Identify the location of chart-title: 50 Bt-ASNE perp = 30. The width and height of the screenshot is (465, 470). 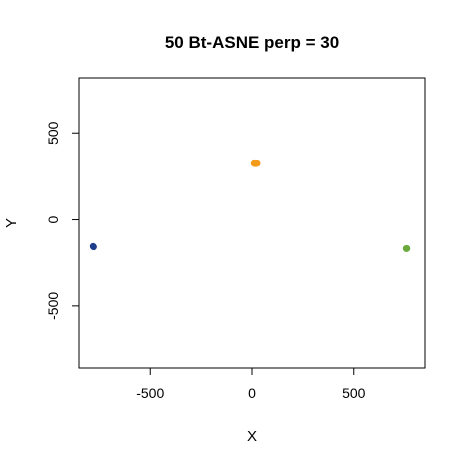
(252, 42).